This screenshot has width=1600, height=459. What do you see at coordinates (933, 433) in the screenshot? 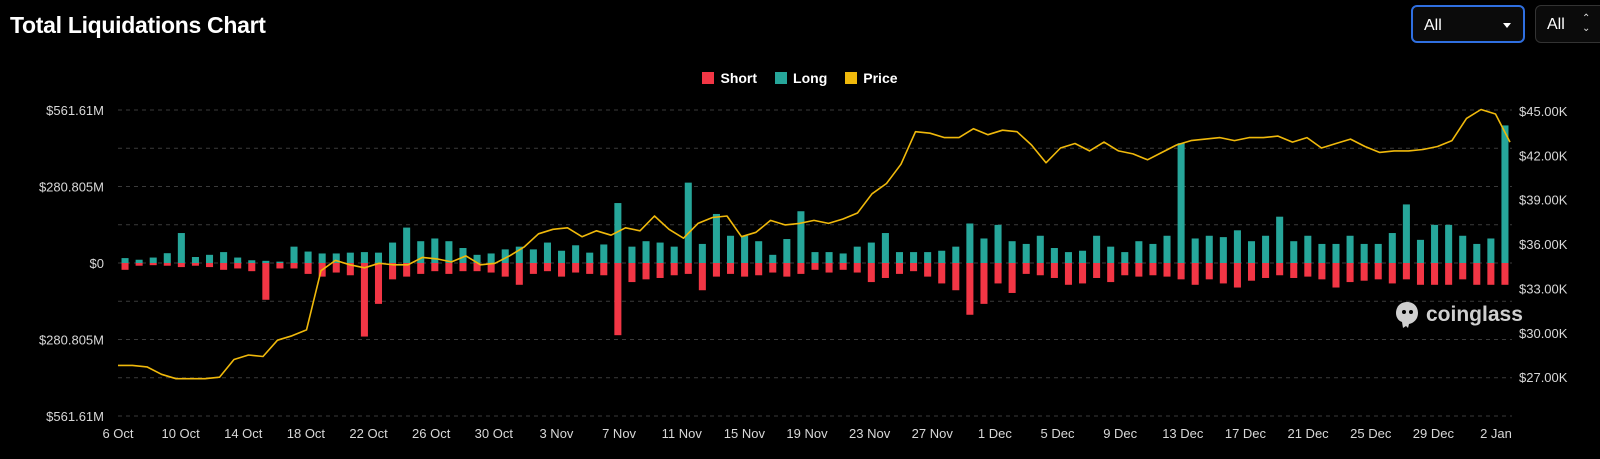
I see `x-axis-tick-label: 27 Nov` at bounding box center [933, 433].